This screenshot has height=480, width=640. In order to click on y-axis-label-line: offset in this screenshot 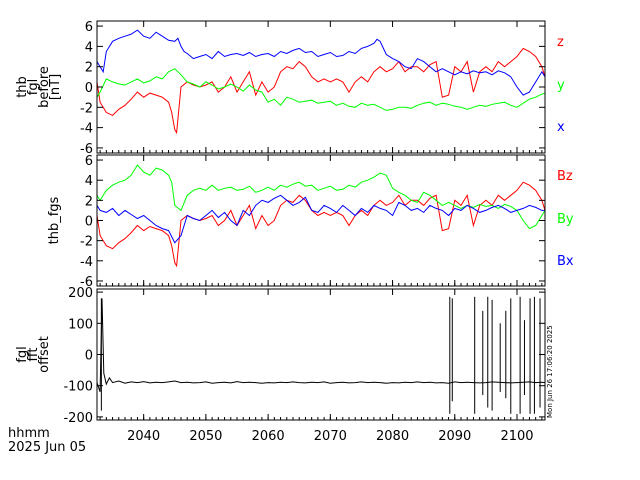, I will do `click(44, 354)`.